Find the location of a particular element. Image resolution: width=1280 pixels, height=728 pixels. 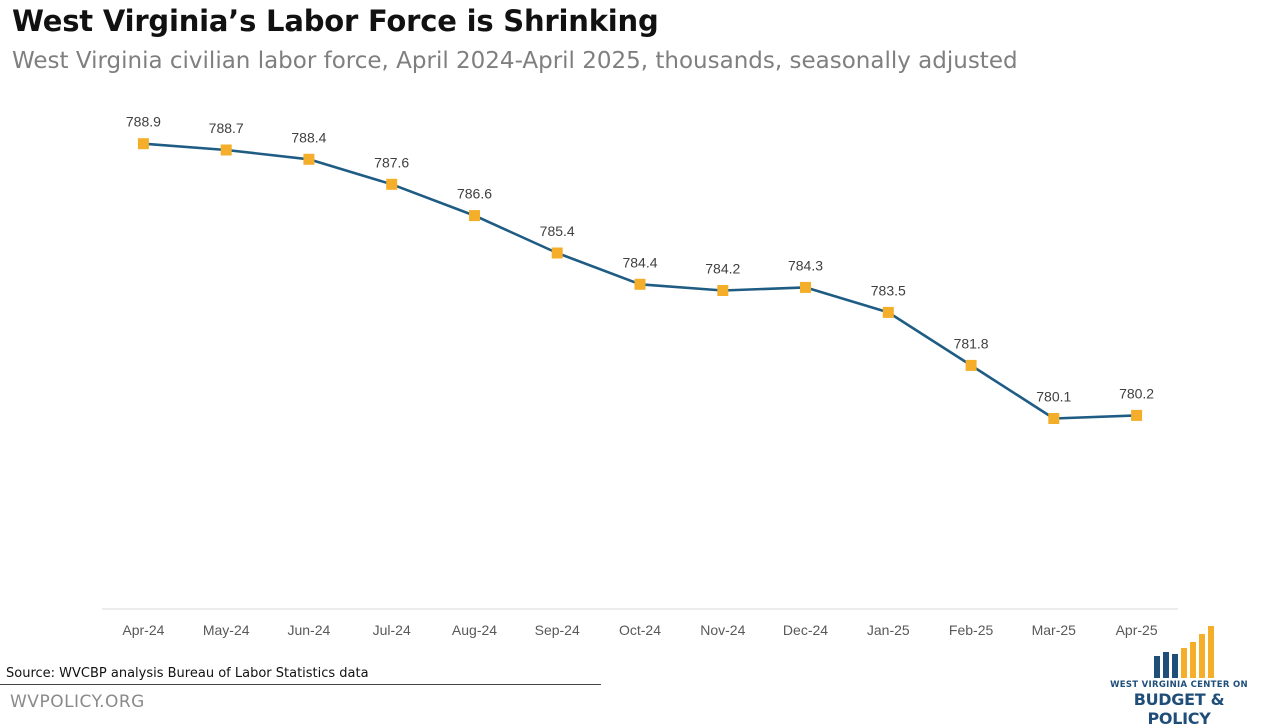

x-tick-label: Dec-24 is located at coordinates (805, 630).